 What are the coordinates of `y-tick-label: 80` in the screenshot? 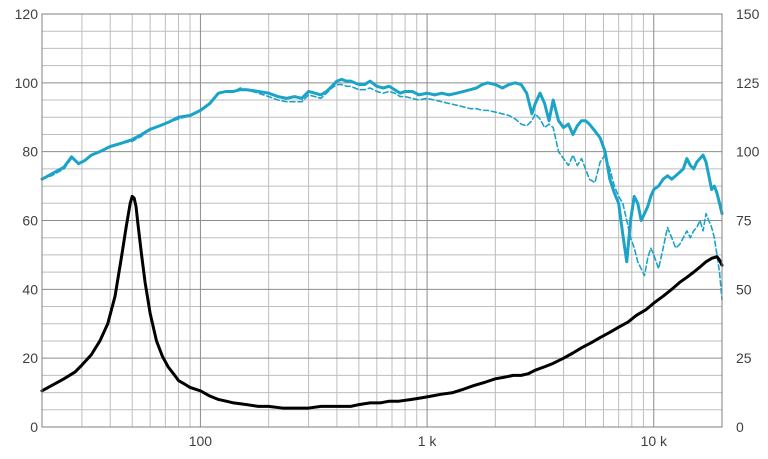 It's located at (30, 152).